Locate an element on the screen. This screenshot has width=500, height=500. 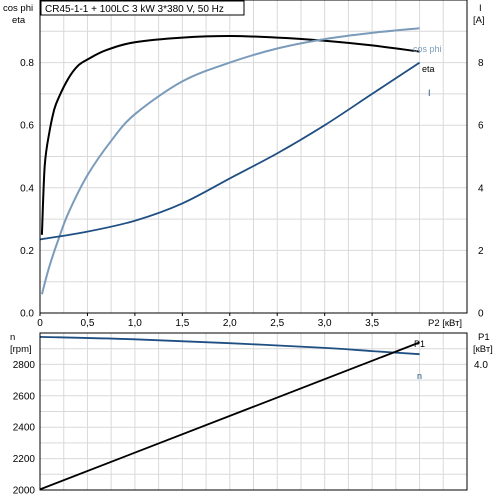
bottom-right-y-tick-label: 4.0 is located at coordinates (481, 365).